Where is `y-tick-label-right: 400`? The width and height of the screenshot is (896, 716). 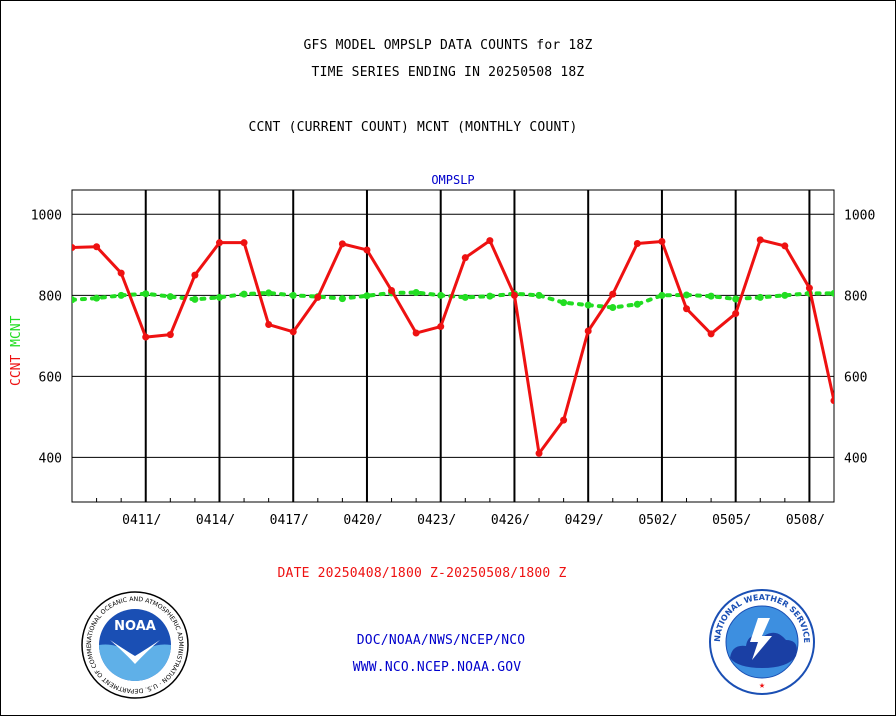 y-tick-label-right: 400 is located at coordinates (855, 458).